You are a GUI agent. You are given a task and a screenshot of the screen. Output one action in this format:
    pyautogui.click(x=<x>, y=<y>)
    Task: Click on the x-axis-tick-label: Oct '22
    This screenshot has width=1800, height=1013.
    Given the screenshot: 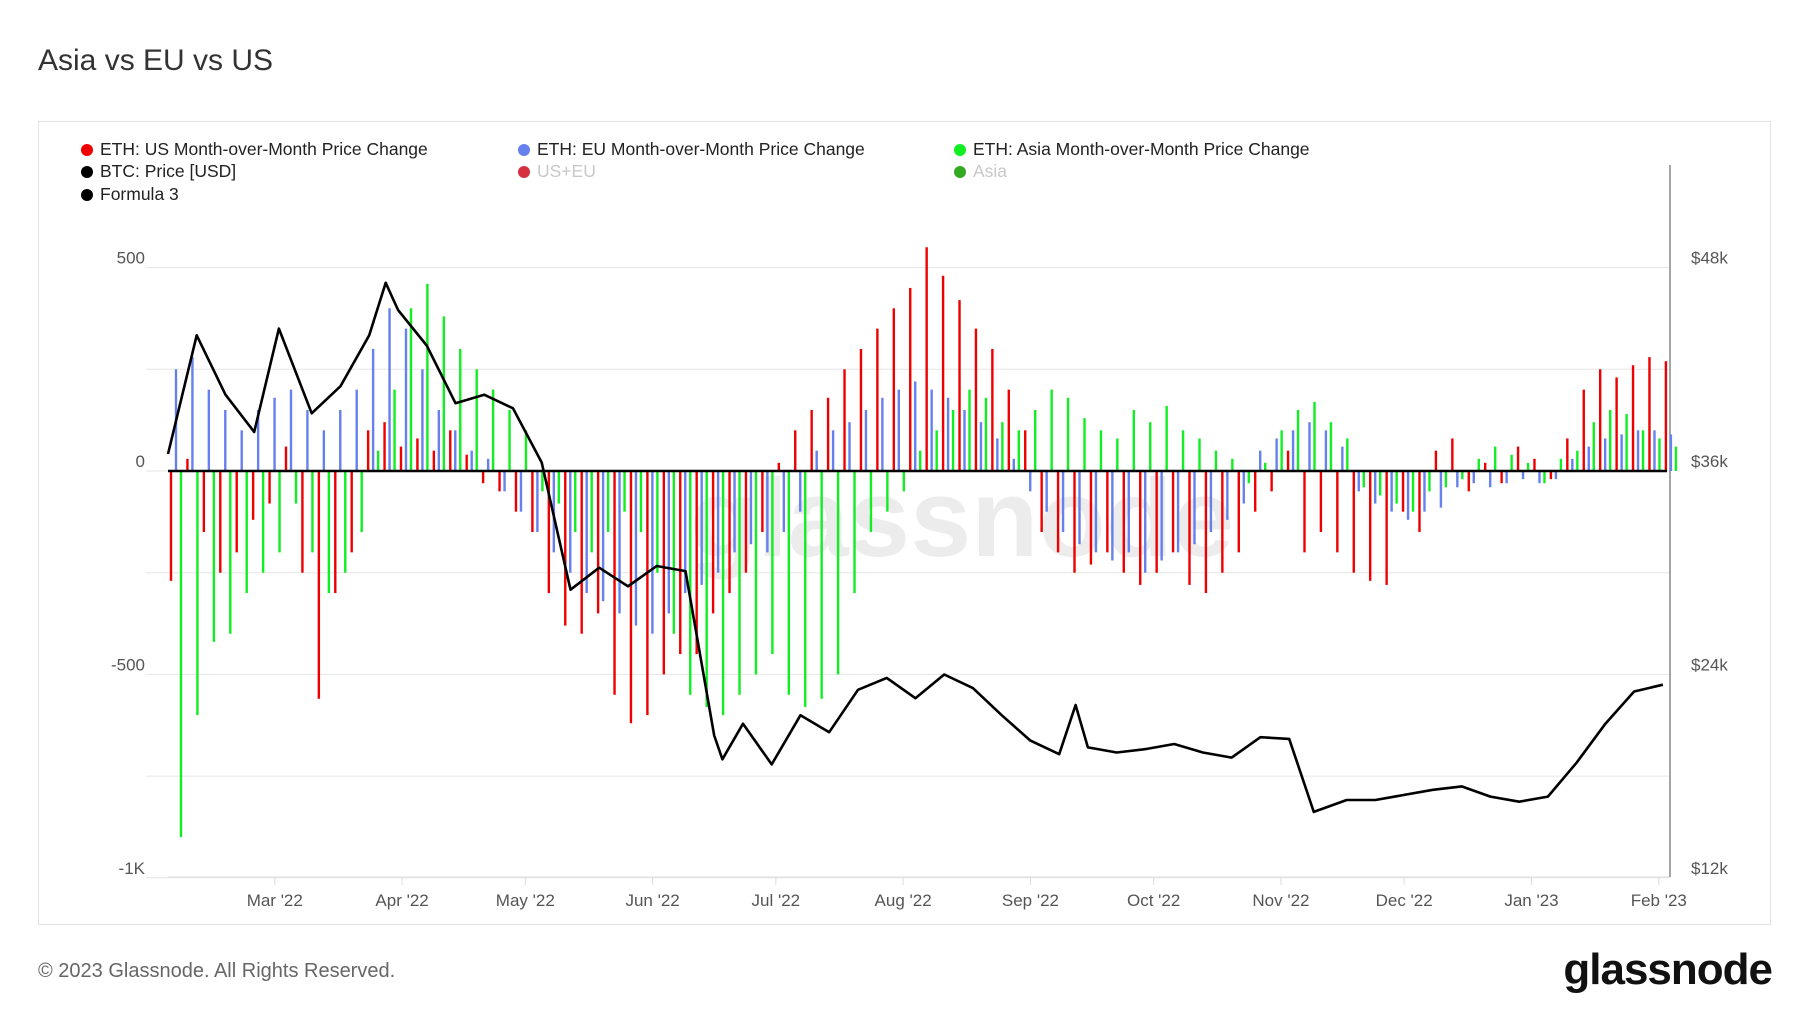 What is the action you would take?
    pyautogui.click(x=1153, y=900)
    